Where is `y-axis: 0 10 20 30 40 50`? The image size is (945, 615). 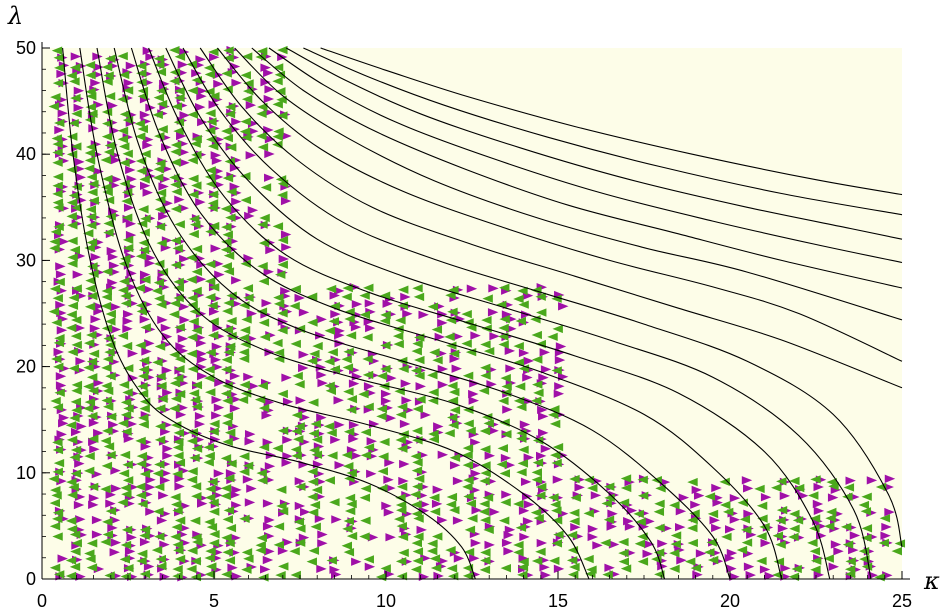
y-axis: 0 10 20 30 40 50 is located at coordinates (33, 313).